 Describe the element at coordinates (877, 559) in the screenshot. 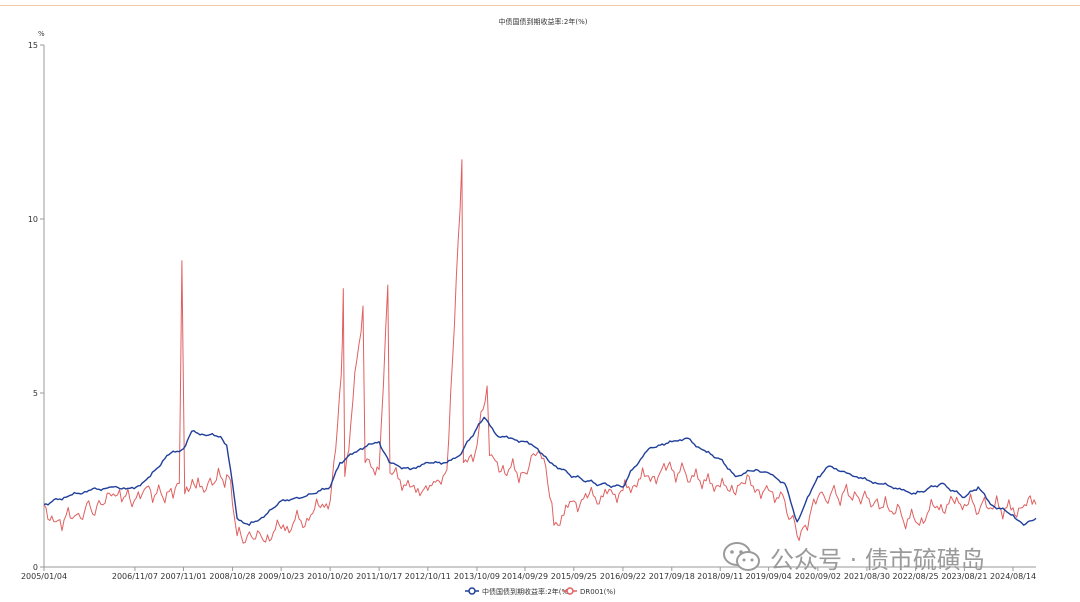

I see `watermark-text: 公众号 · 债市硫磺岛` at that location.